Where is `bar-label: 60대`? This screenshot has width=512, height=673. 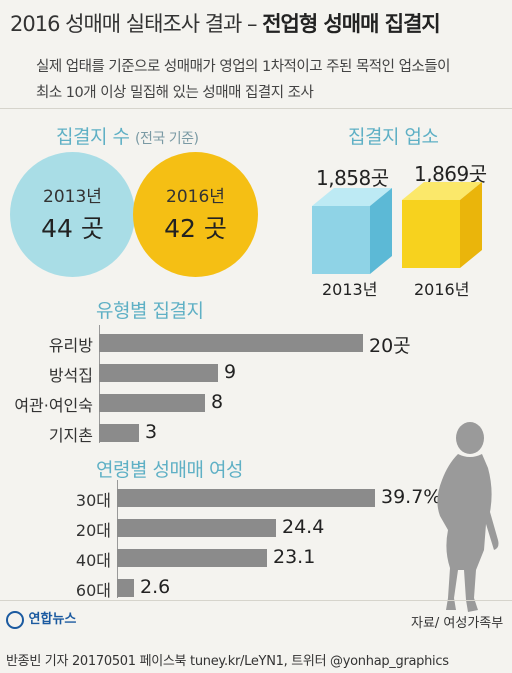 bar-label: 60대 is located at coordinates (93, 590).